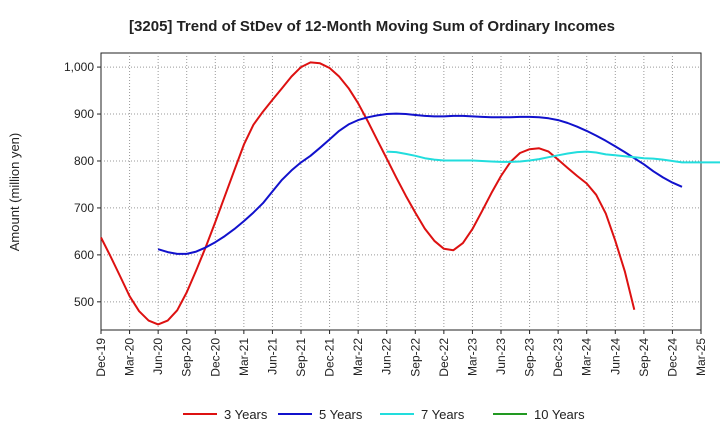 This screenshot has width=720, height=440. Describe the element at coordinates (158, 356) in the screenshot. I see `x-tick-label: Jun-20` at that location.